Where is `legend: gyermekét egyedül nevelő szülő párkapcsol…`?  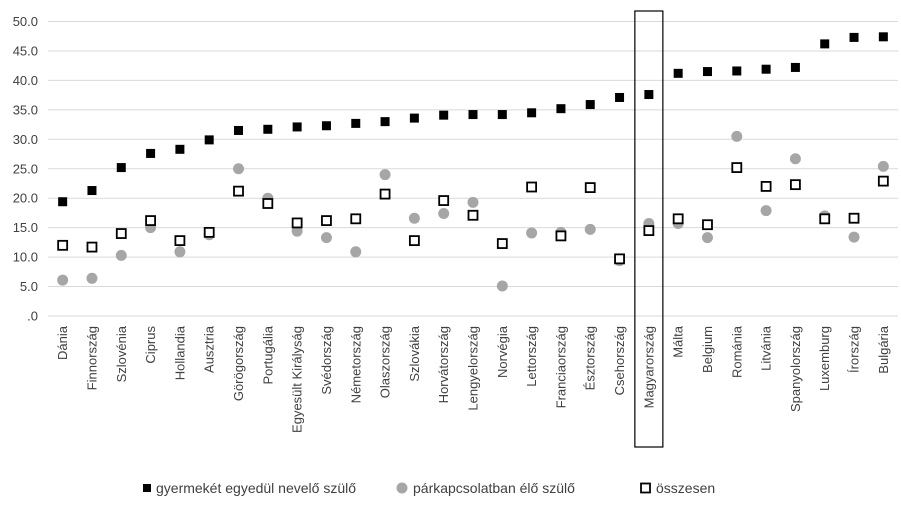 legend: gyermekét egyedül nevelő szülő párkapcsol… is located at coordinates (429, 488).